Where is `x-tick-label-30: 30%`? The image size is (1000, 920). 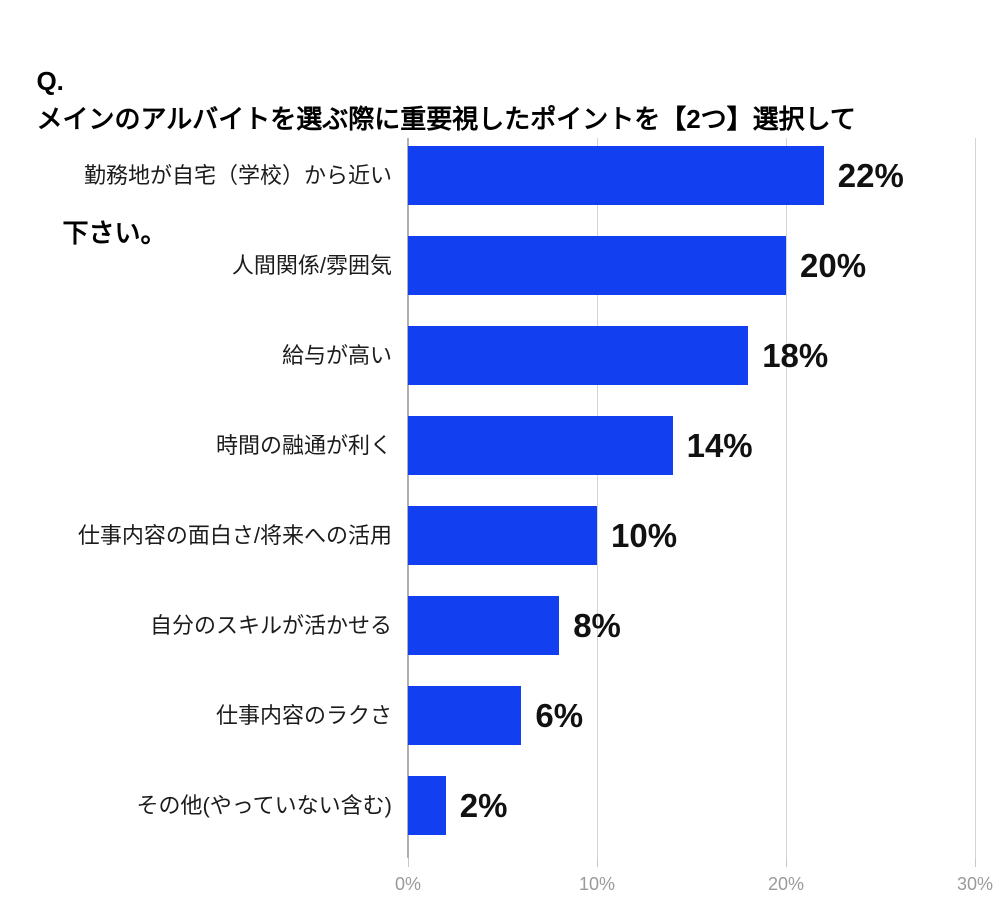 x-tick-label-30: 30% is located at coordinates (975, 884).